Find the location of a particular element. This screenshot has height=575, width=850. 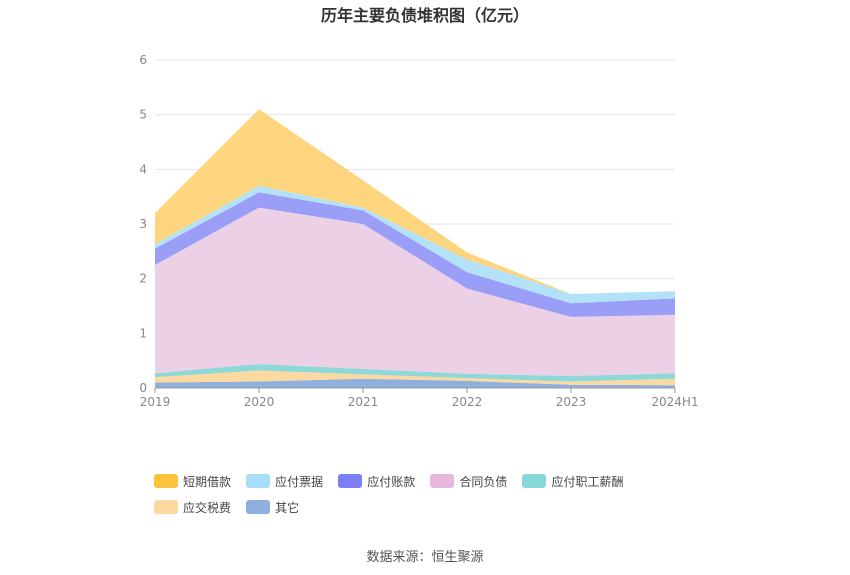

legend-label: 合同负债 is located at coordinates (483, 481).